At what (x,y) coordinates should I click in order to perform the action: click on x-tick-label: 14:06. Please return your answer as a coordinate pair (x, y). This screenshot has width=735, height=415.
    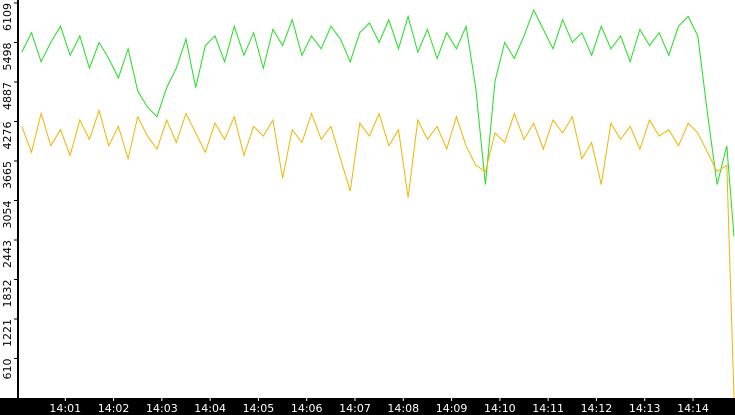
    Looking at the image, I should click on (307, 408).